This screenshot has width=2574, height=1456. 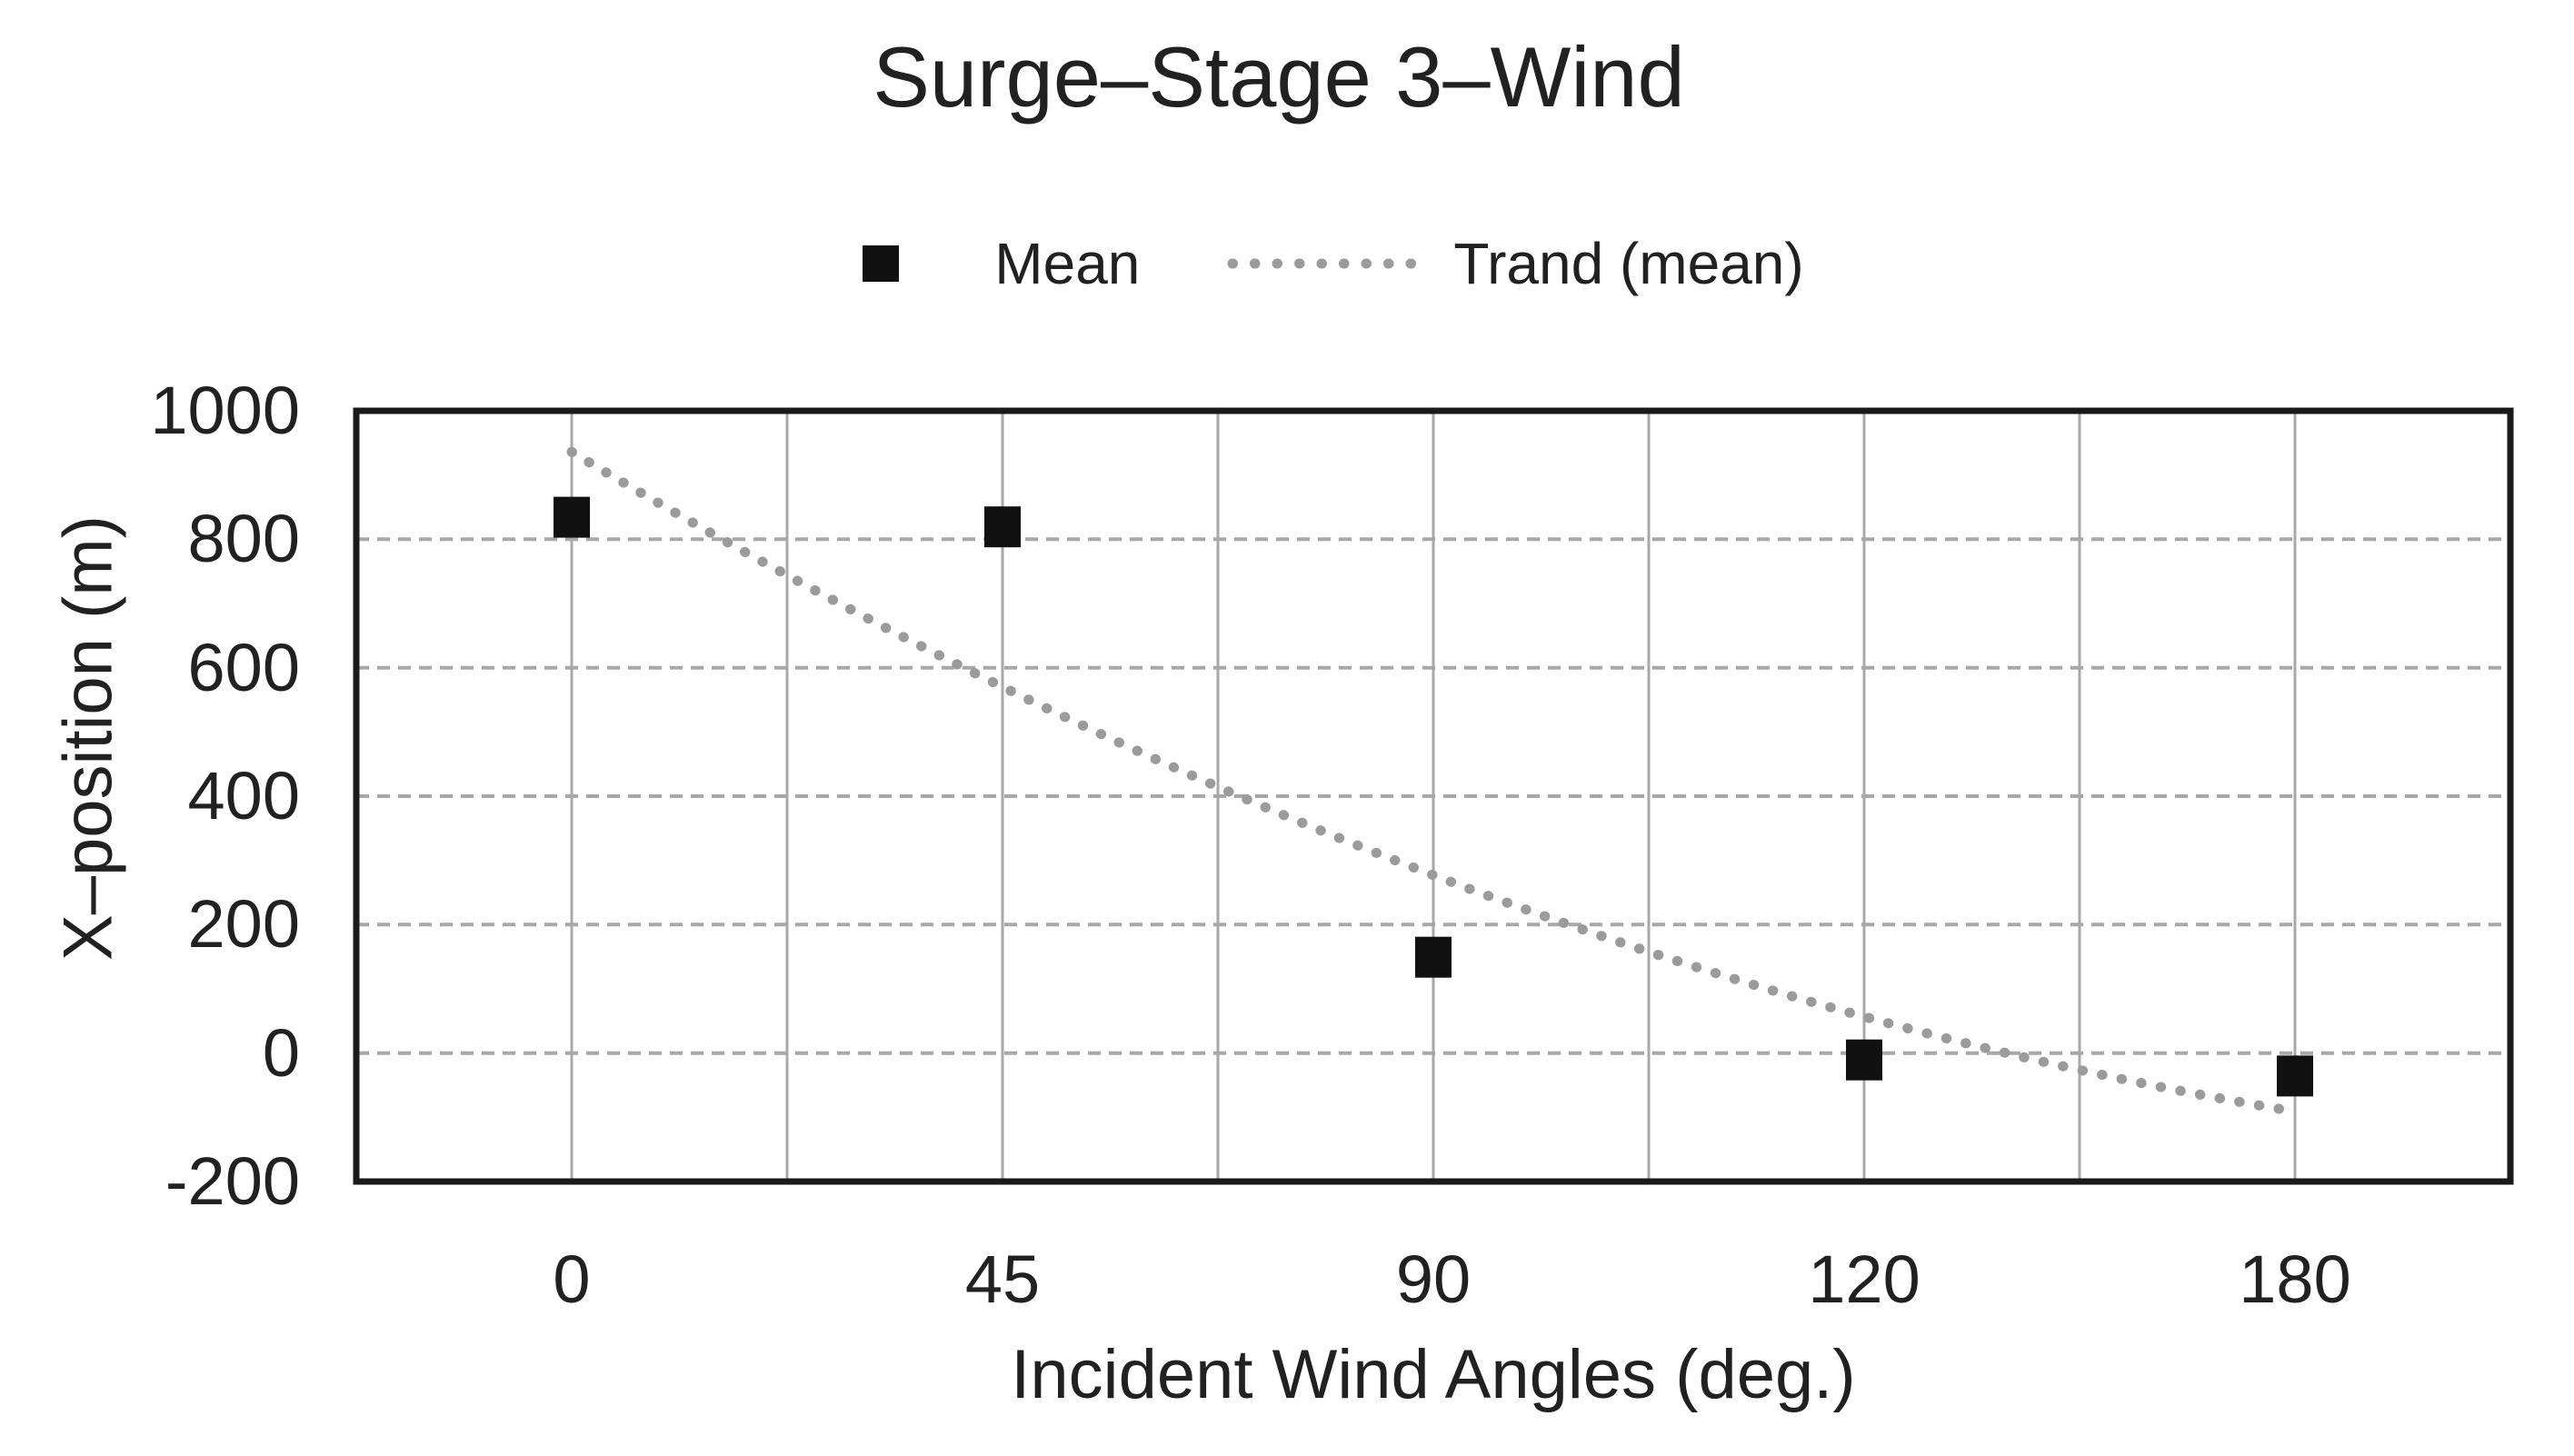 What do you see at coordinates (225, 410) in the screenshot?
I see `y-tick-label: 1000` at bounding box center [225, 410].